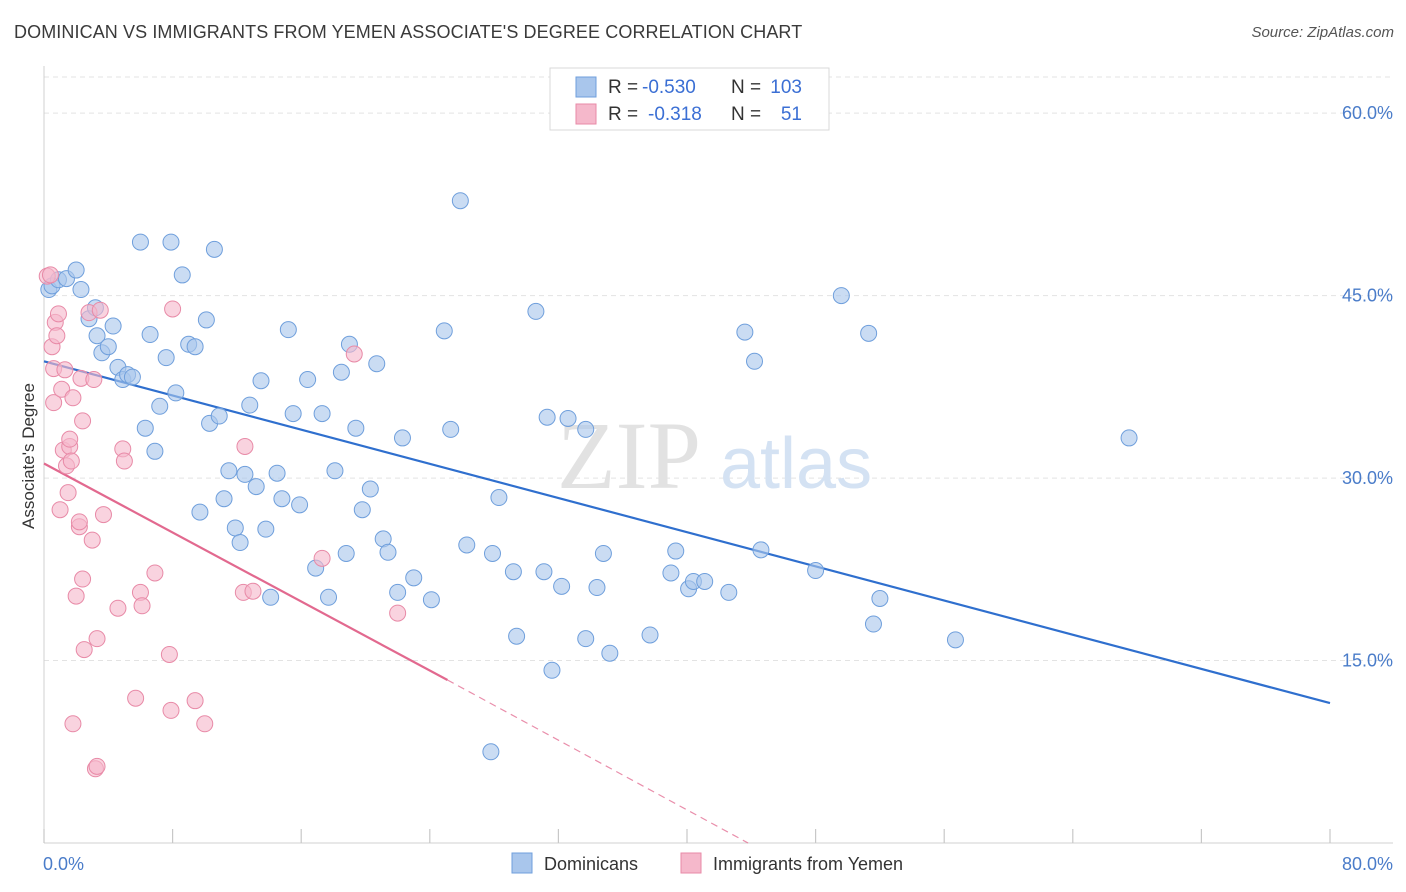 The width and height of the screenshot is (1406, 892). I want to click on chart-source: Source: ZipAtlas.com, so click(1322, 32).